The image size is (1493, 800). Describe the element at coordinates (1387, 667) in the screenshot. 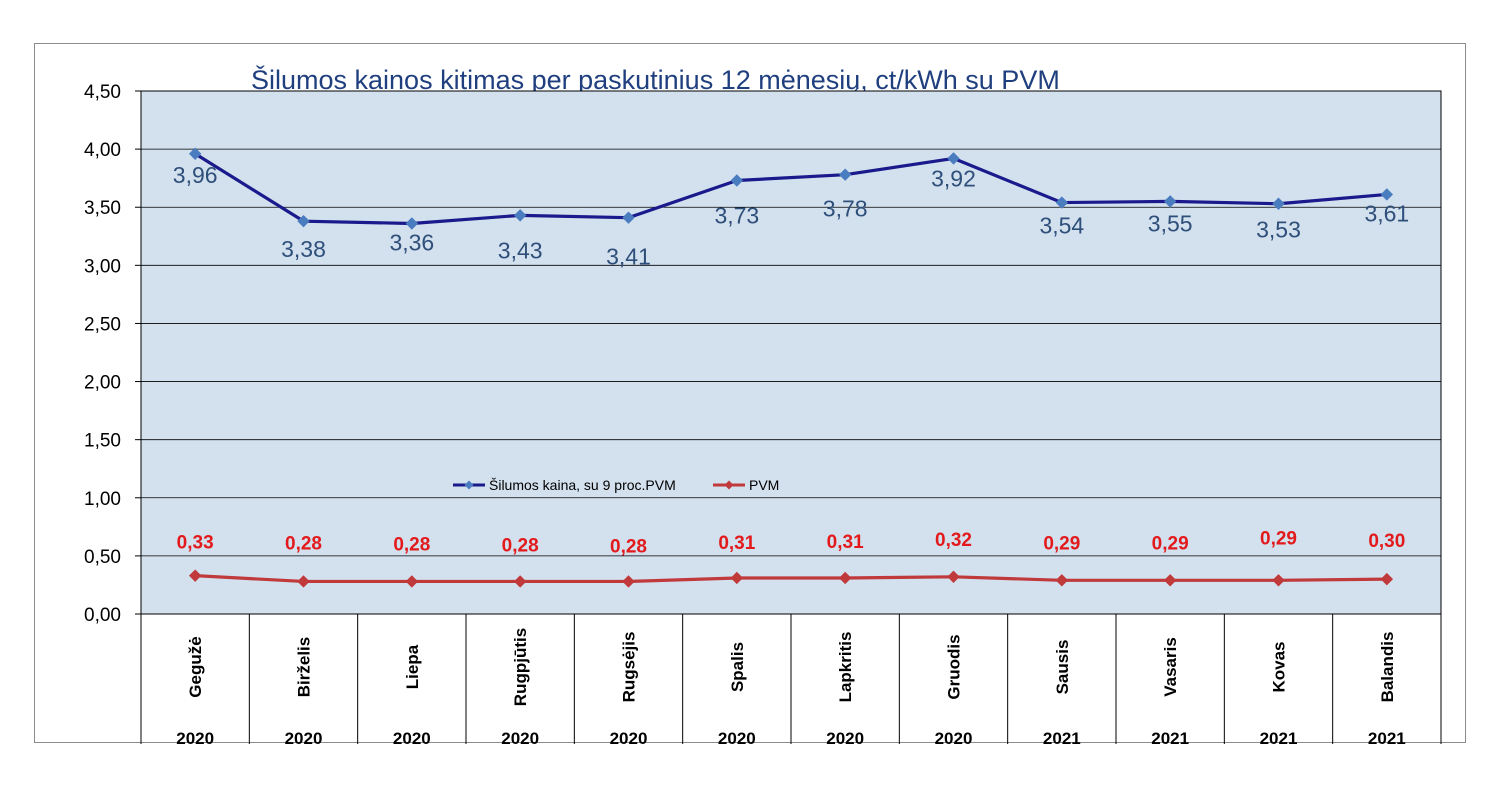

I see `x-tick-label: Balandis` at that location.